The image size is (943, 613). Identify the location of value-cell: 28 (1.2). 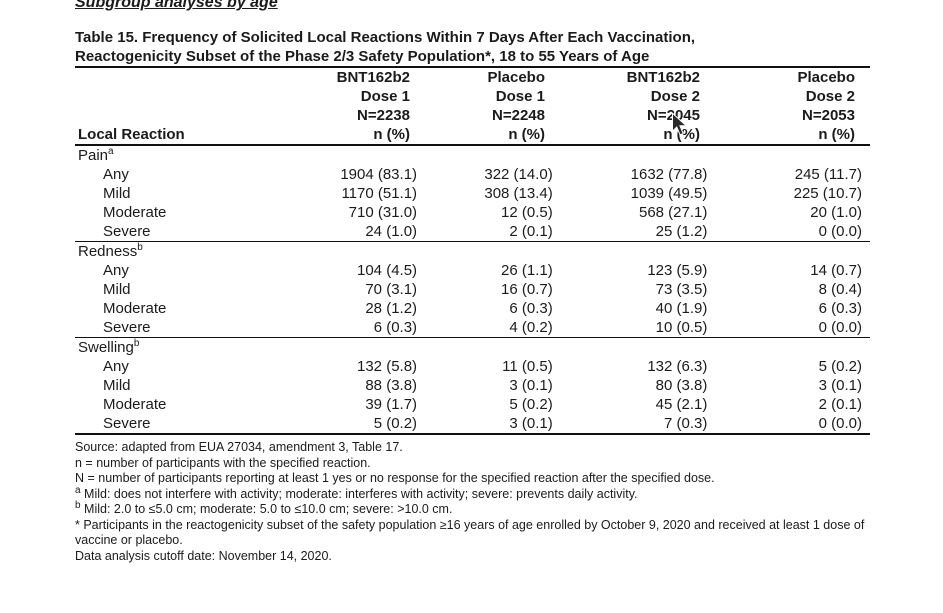
(391, 308).